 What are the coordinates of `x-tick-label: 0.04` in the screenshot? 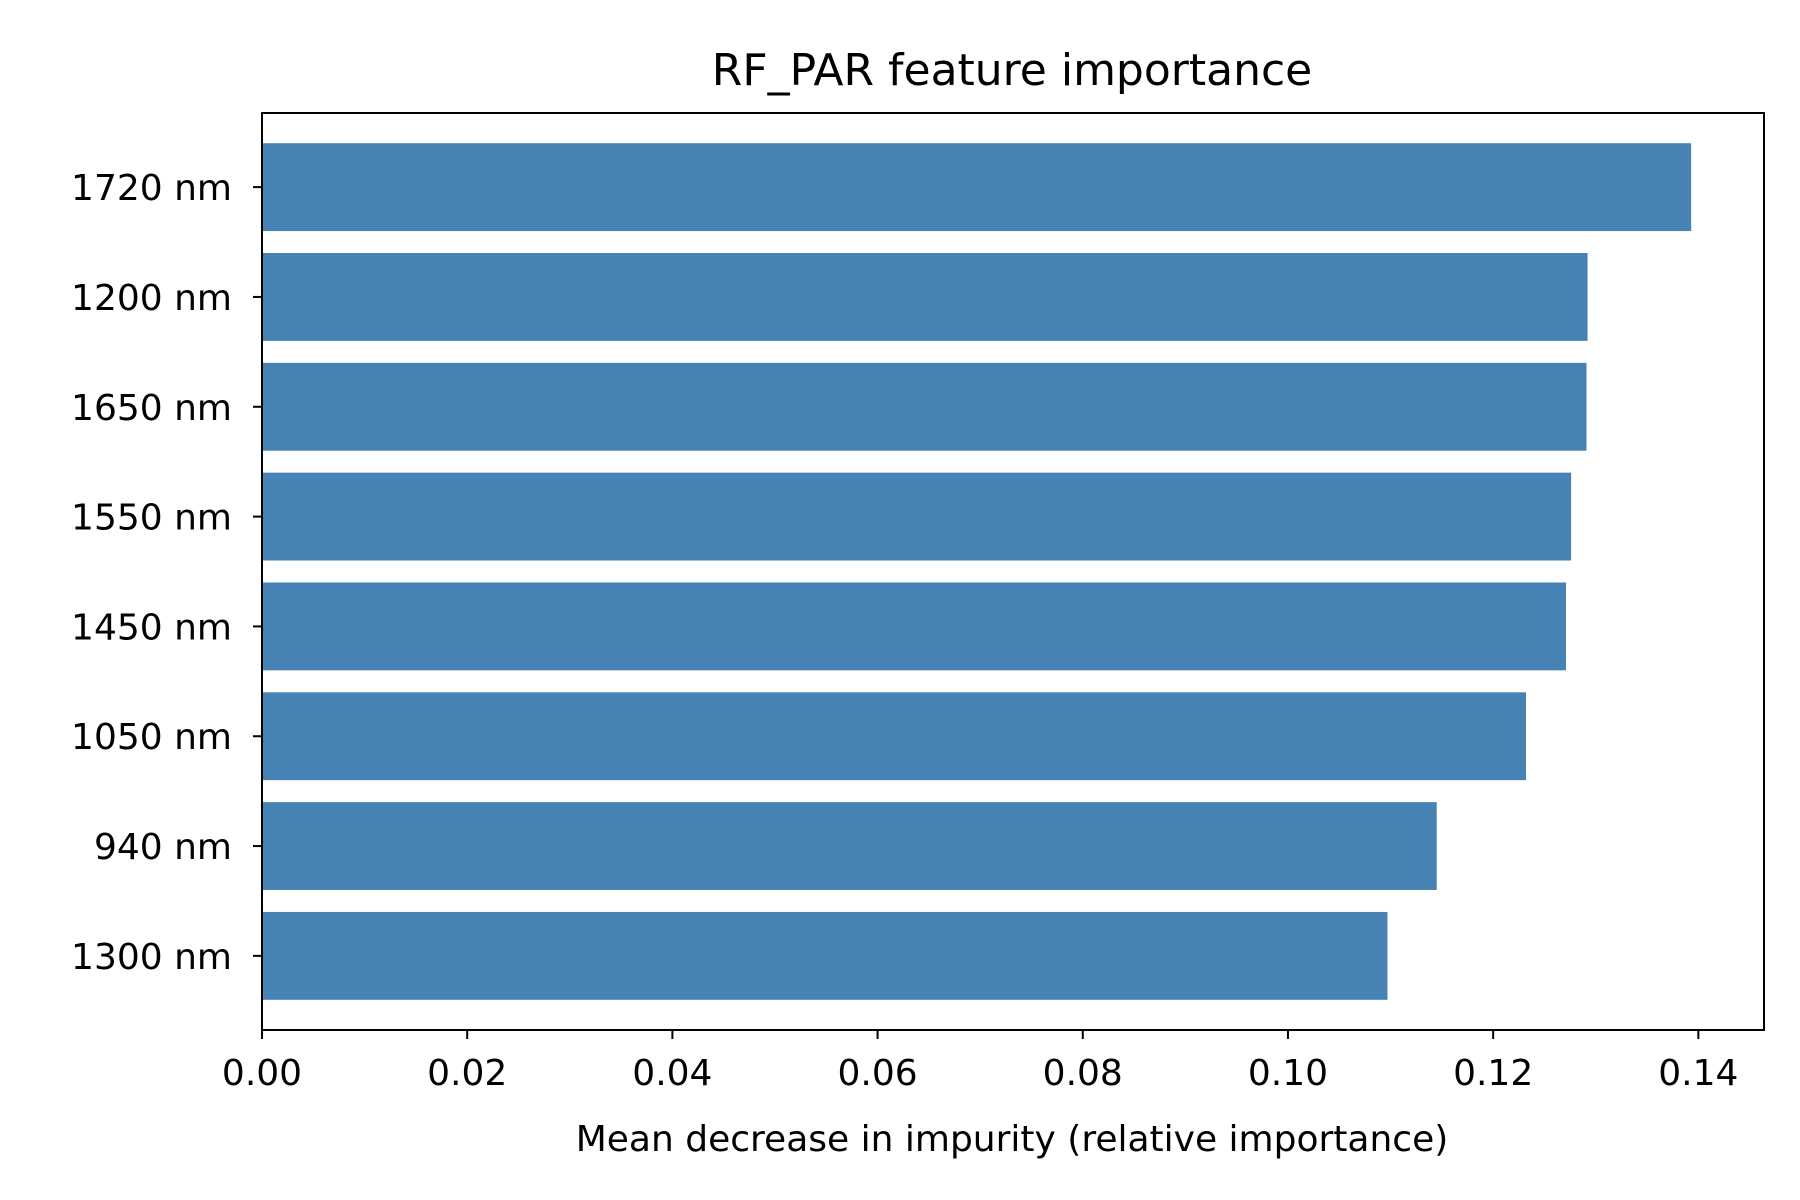 It's located at (672, 1073).